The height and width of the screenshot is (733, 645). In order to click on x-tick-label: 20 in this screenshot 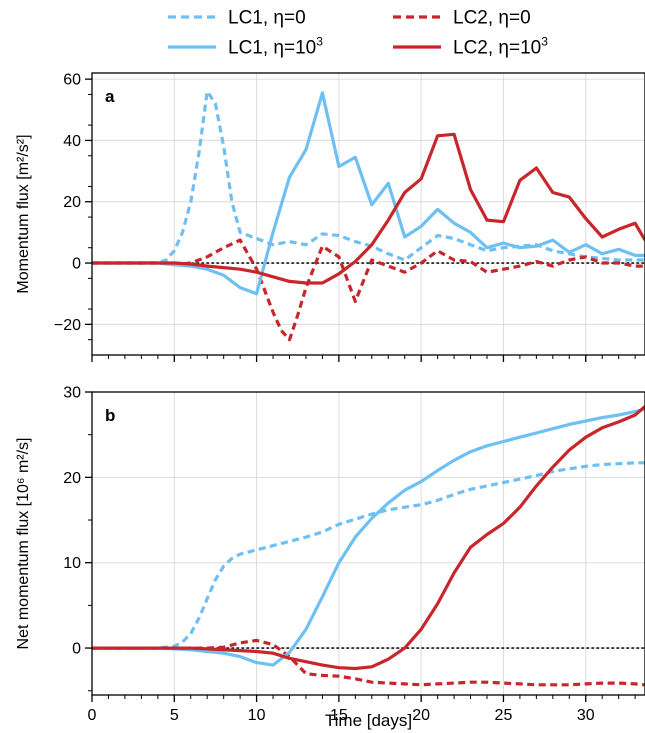, I will do `click(421, 715)`.